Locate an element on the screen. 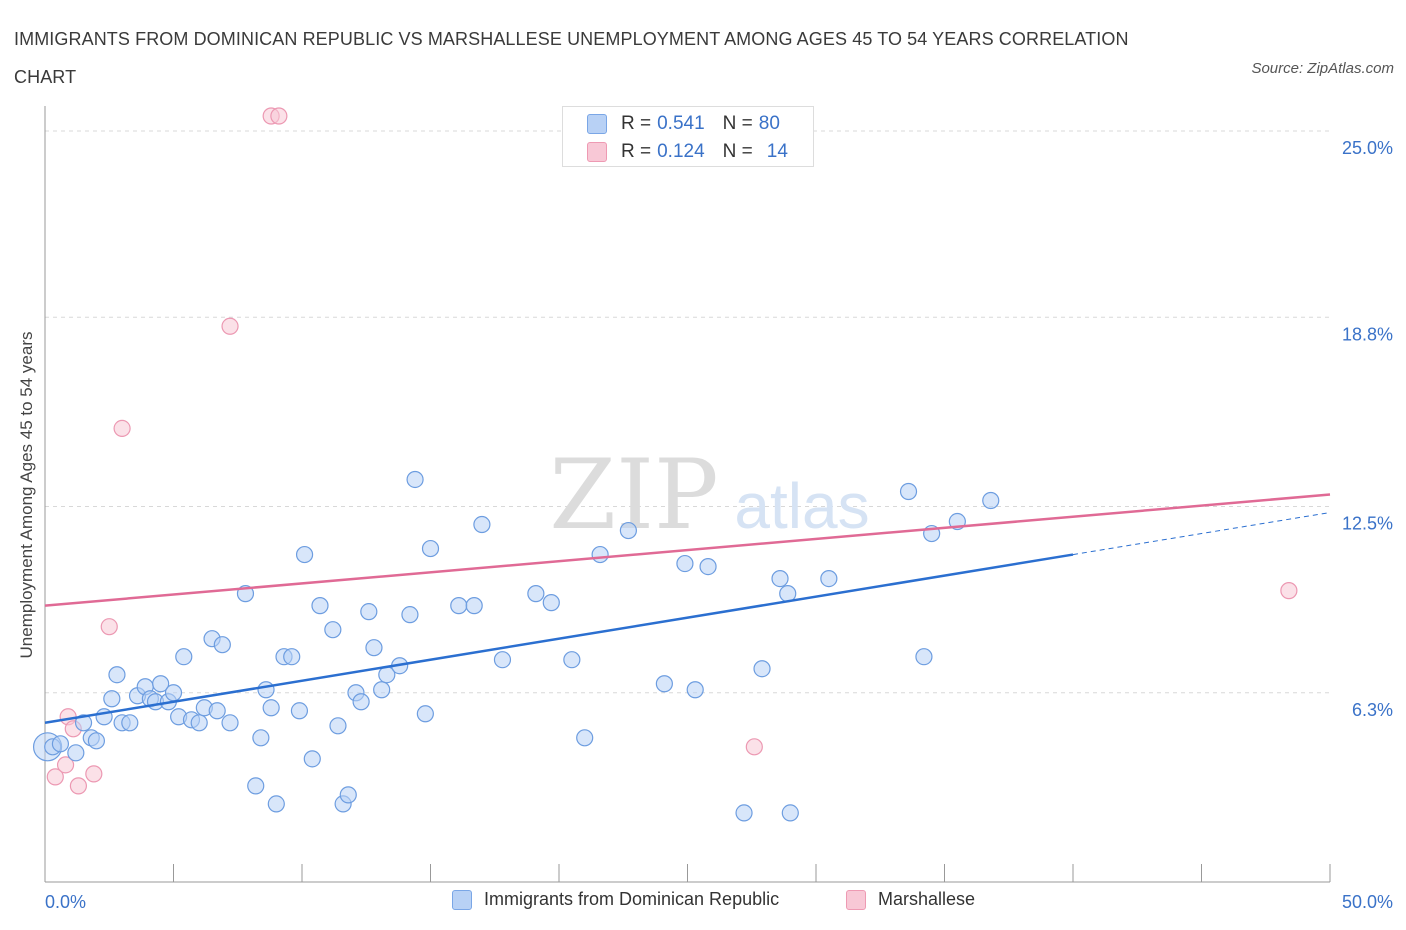 The width and height of the screenshot is (1406, 930). correlation-legend: R = 0.541 N = 80 R = 0.124 N = 14 is located at coordinates (688, 136).